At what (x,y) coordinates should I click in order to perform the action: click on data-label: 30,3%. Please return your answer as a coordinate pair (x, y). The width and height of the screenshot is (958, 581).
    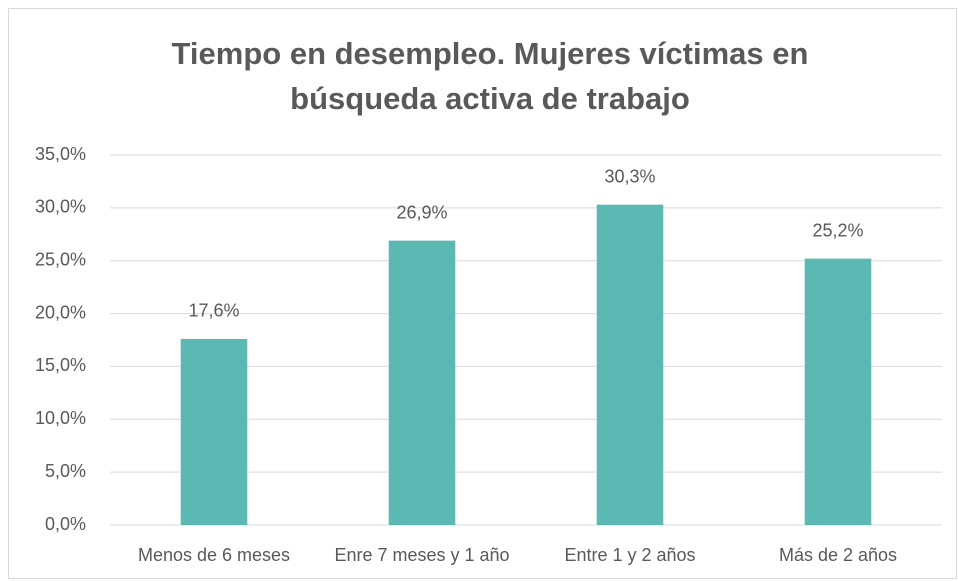
    Looking at the image, I should click on (629, 176).